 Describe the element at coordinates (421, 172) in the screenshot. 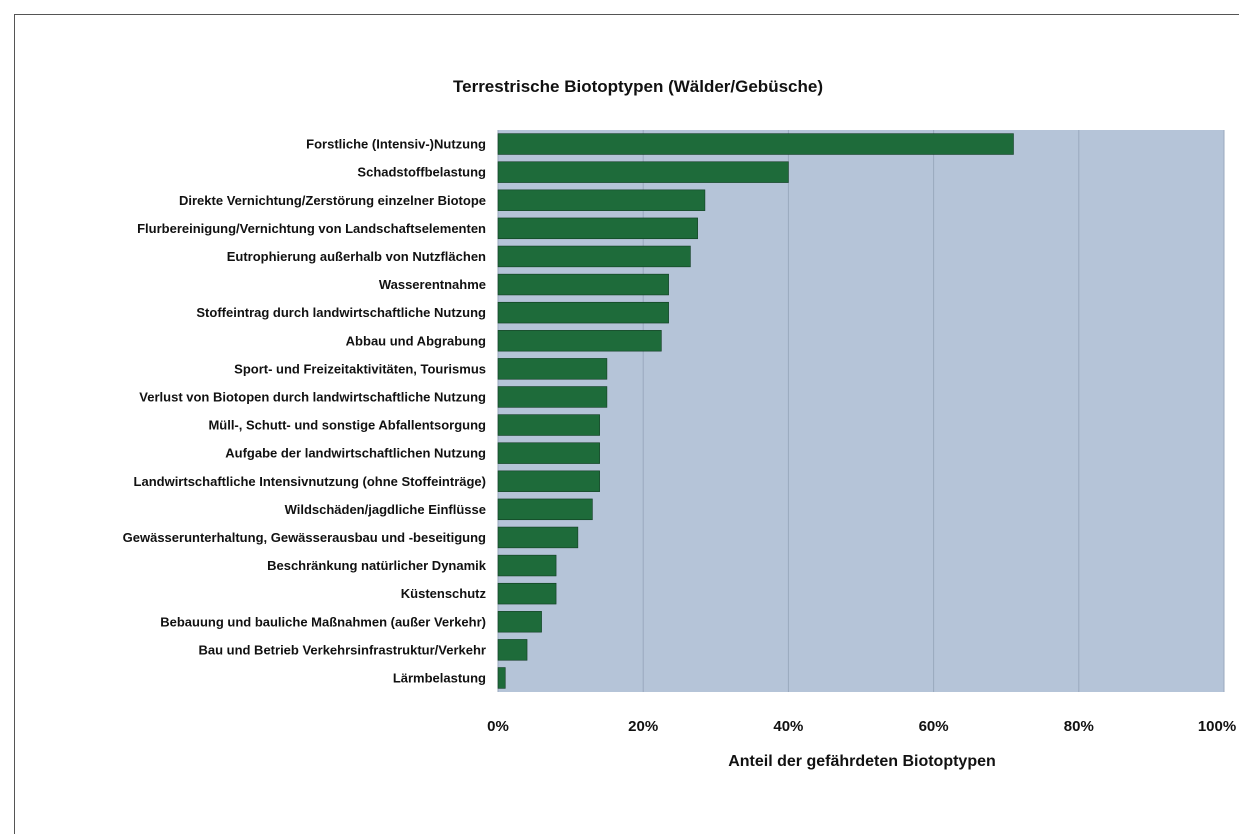

I see `category-label: Schadstoffbelastung` at that location.